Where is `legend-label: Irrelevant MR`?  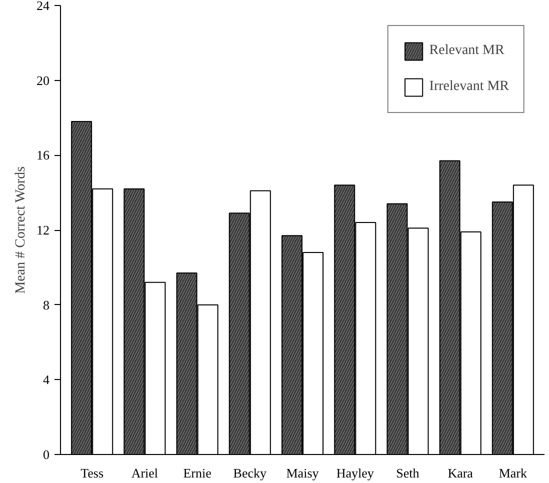 legend-label: Irrelevant MR is located at coordinates (469, 87).